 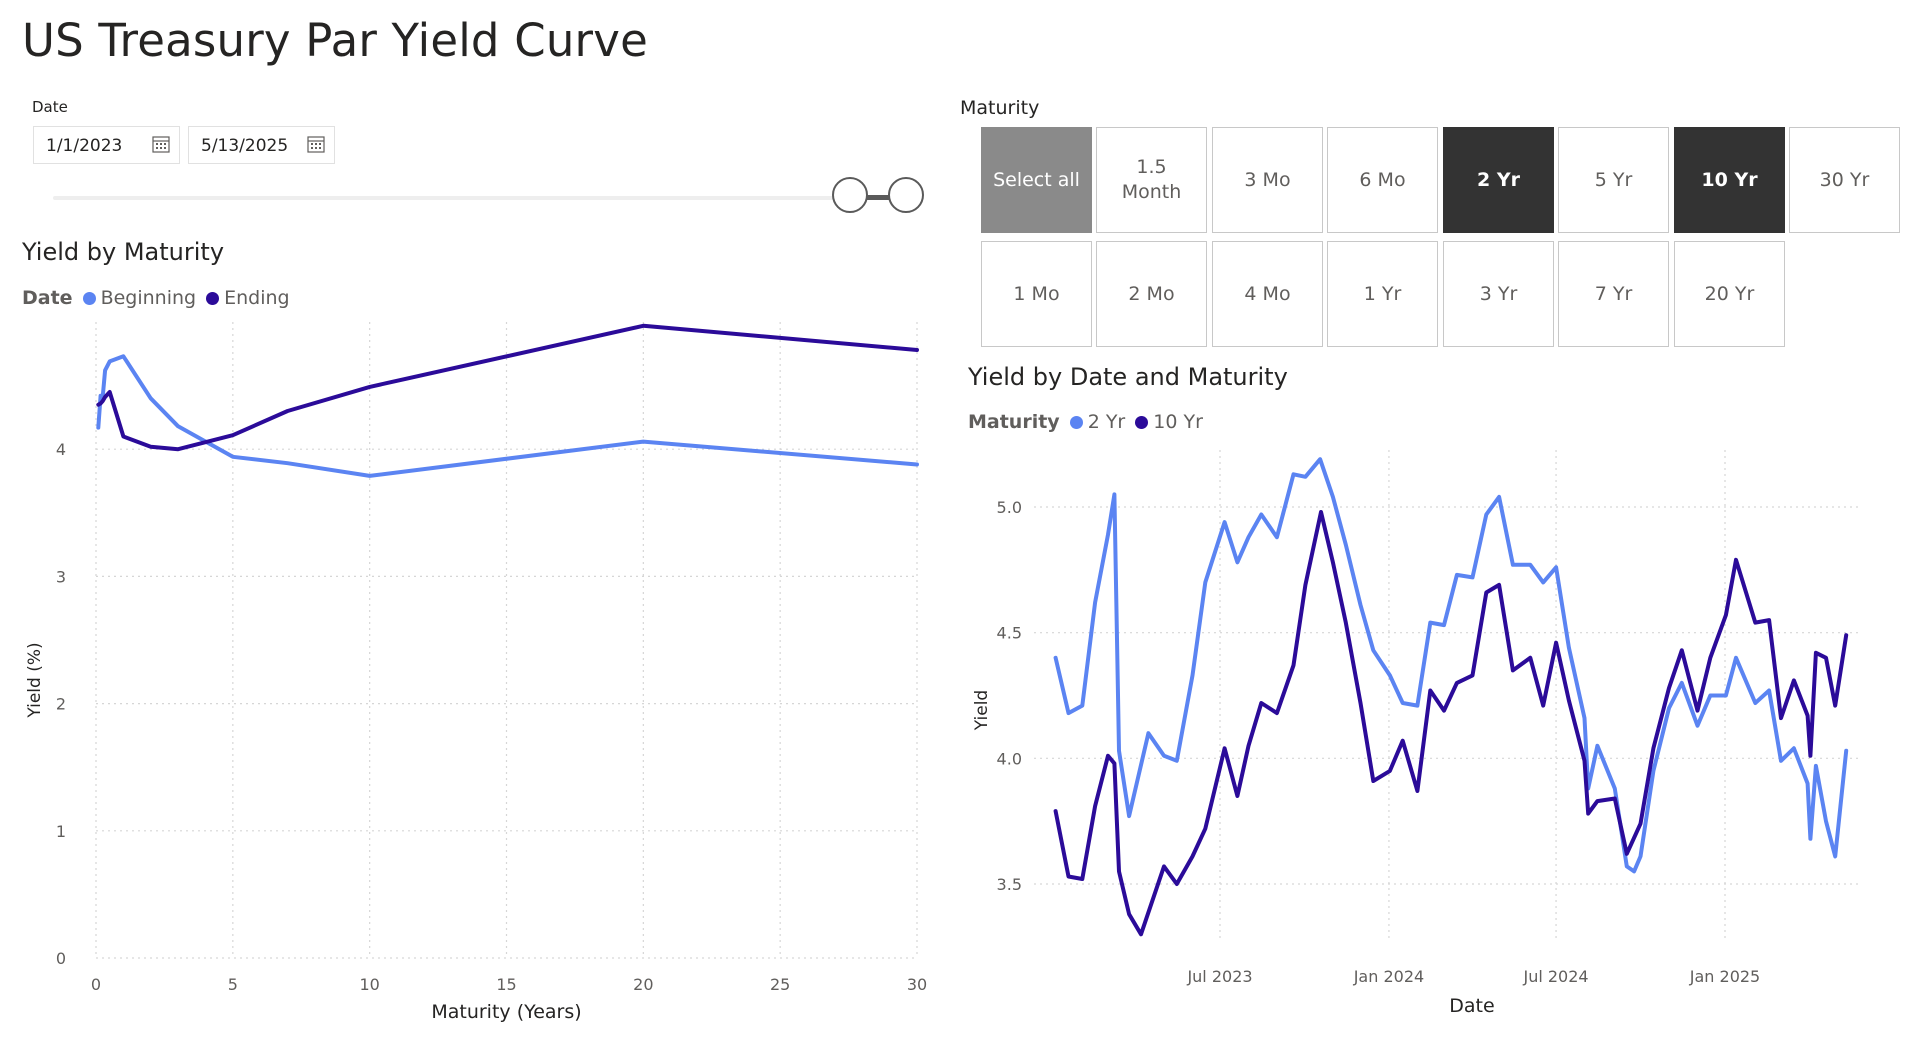 I want to click on legend-label: Ending, so click(x=257, y=298).